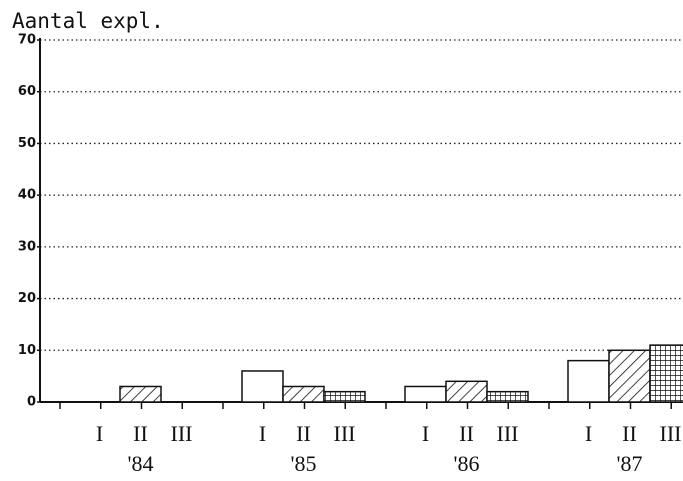  Describe the element at coordinates (27, 246) in the screenshot. I see `y-tick-label: 30` at that location.